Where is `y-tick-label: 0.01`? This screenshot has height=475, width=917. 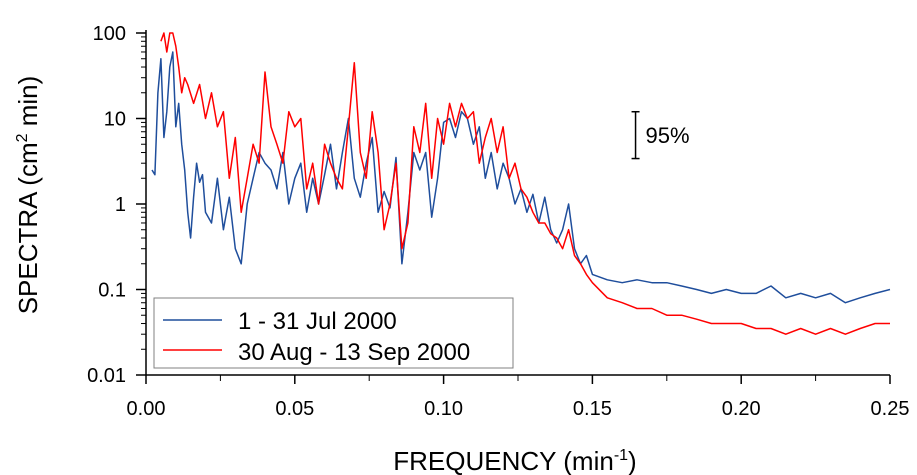
y-tick-label: 0.01 is located at coordinates (106, 376).